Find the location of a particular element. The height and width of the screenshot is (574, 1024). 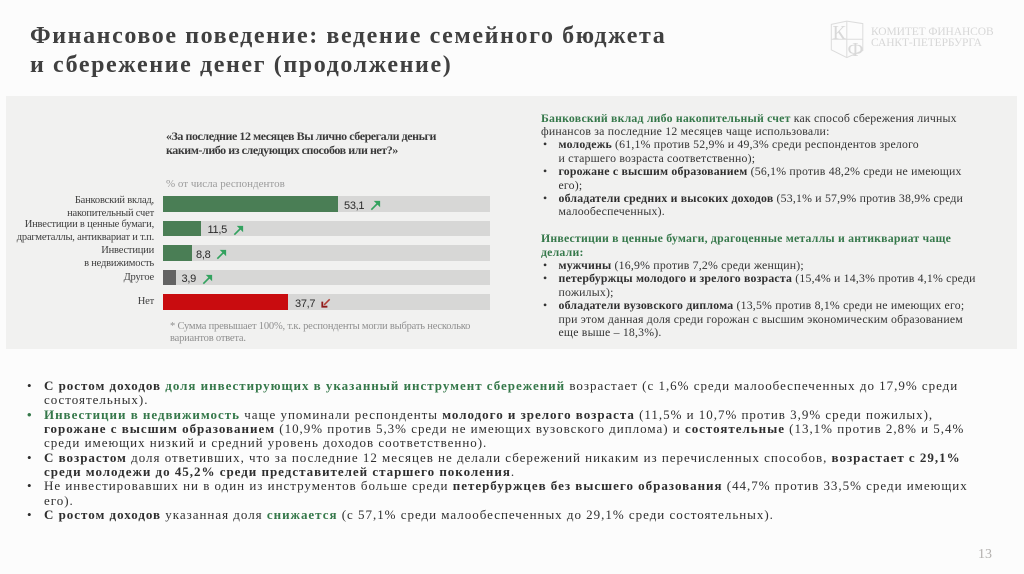

svg-text: К is located at coordinates (840, 33).